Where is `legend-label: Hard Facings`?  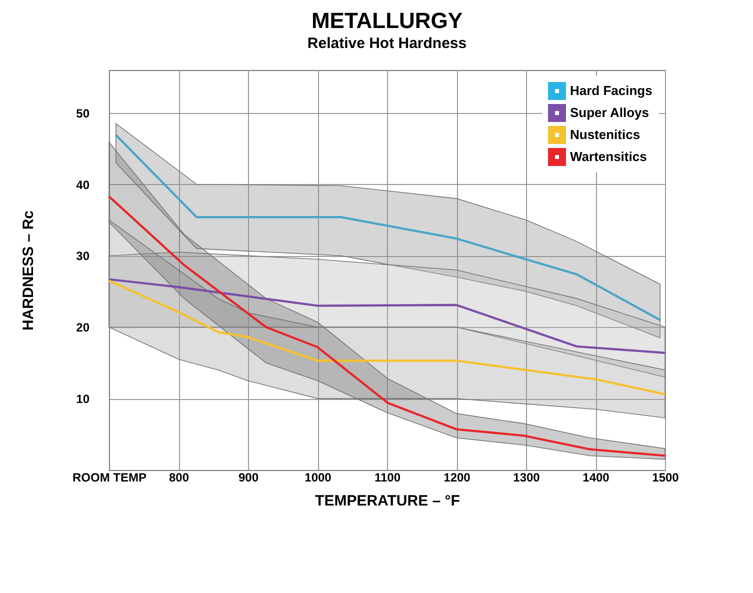
legend-label: Hard Facings is located at coordinates (611, 90).